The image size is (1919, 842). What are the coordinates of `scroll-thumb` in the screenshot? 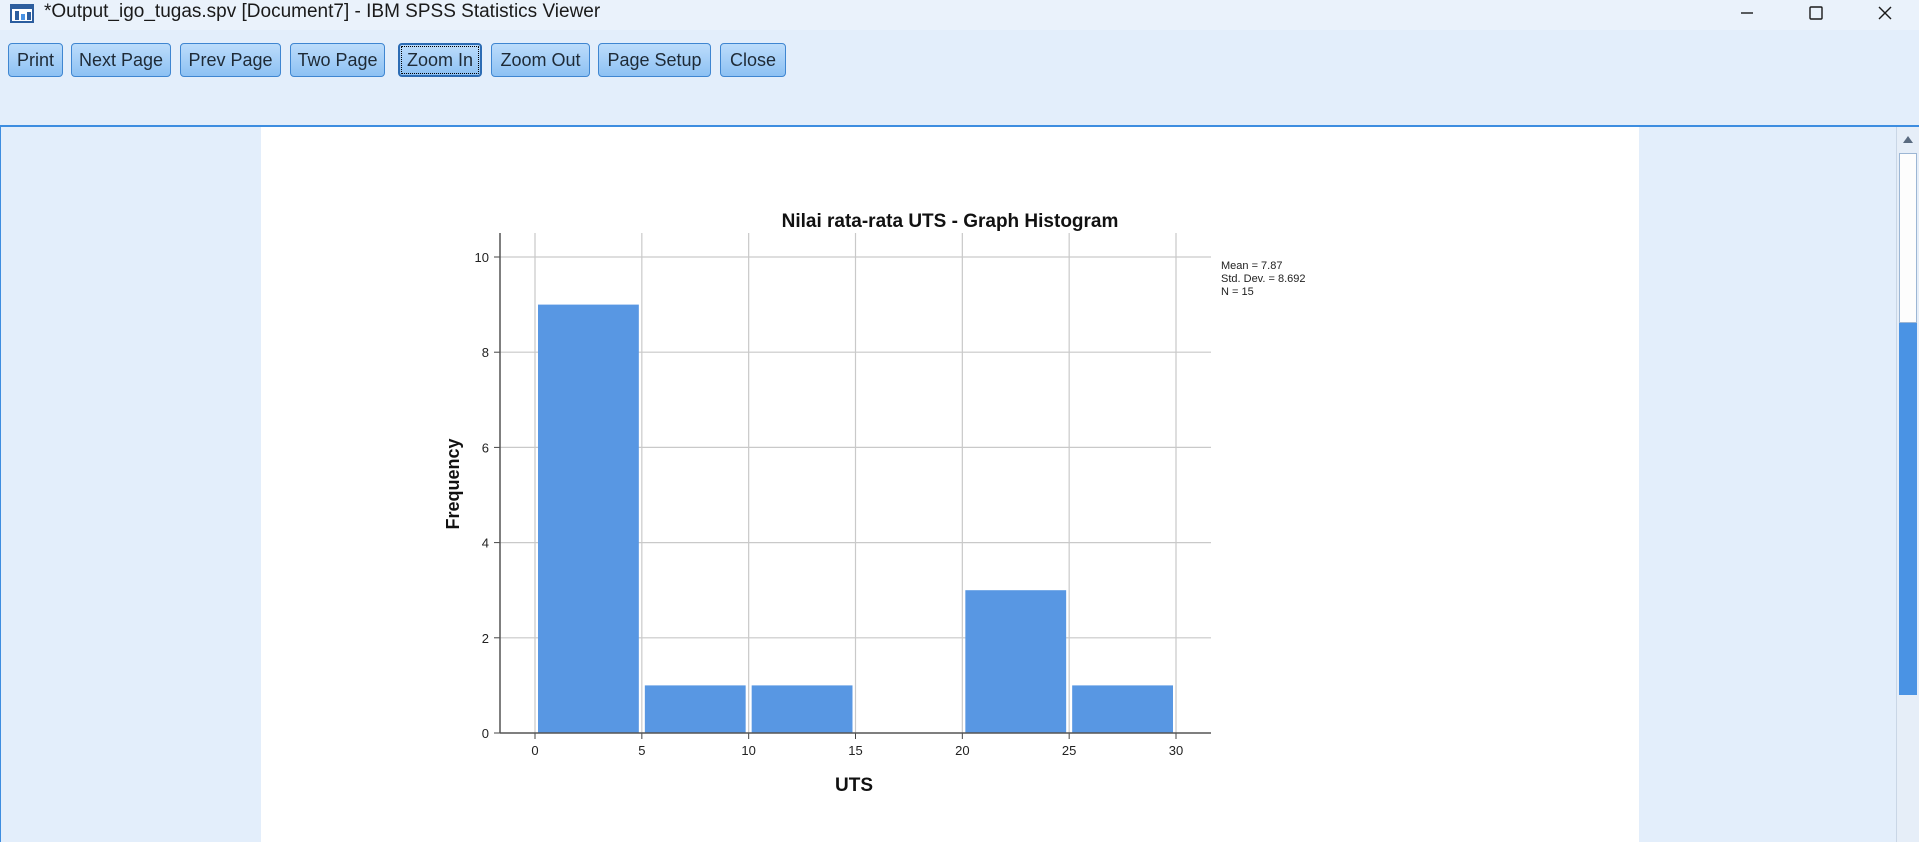 It's located at (1908, 238).